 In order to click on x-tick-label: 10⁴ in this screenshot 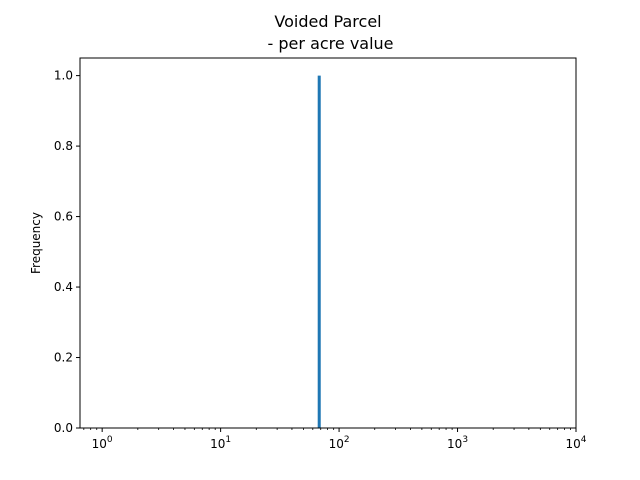, I will do `click(575, 443)`.